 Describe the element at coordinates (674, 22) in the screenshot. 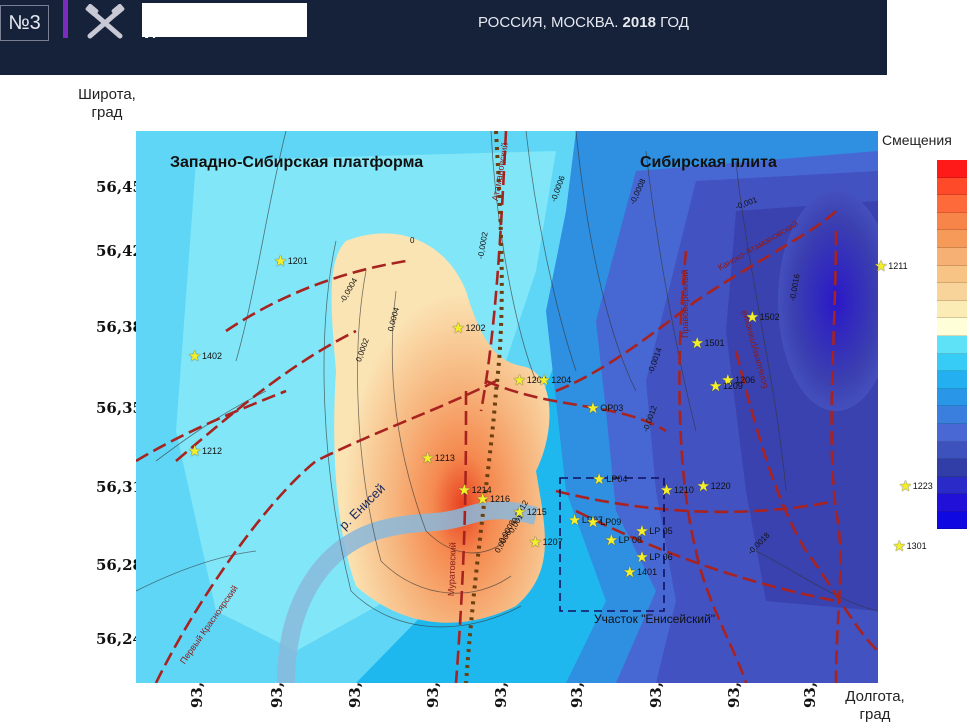

I see `header-year-suffix: ГОД` at that location.